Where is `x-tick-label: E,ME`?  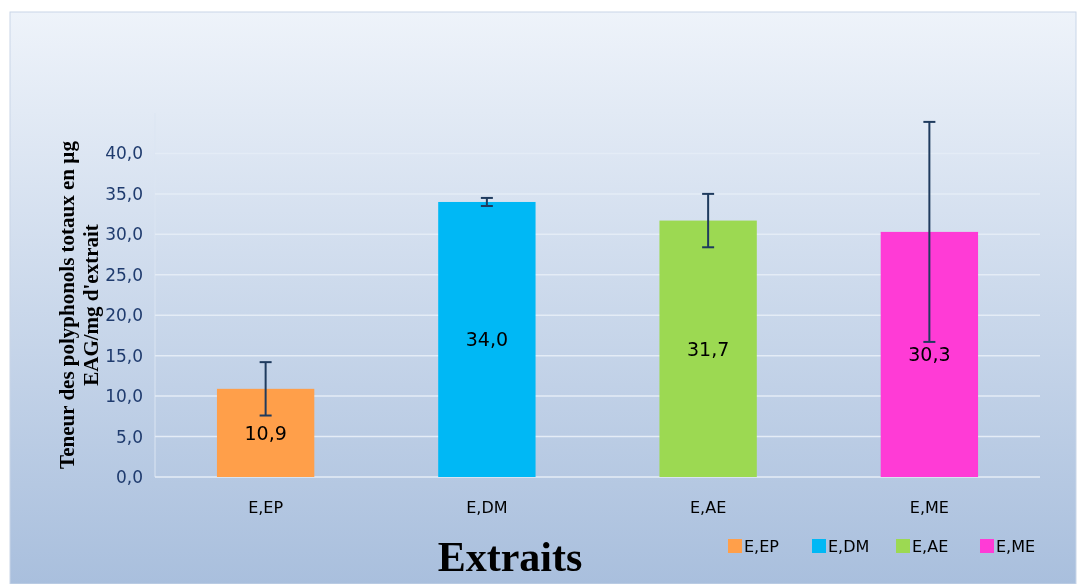
x-tick-label: E,ME is located at coordinates (929, 507).